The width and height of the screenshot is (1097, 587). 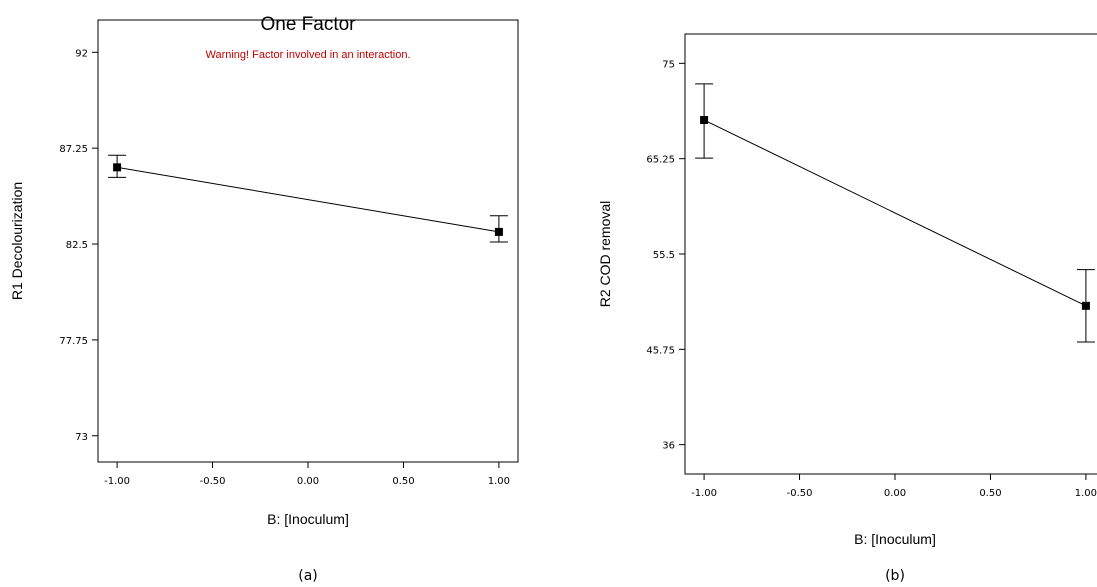 What do you see at coordinates (664, 255) in the screenshot?
I see `y-tick-label: 55.5` at bounding box center [664, 255].